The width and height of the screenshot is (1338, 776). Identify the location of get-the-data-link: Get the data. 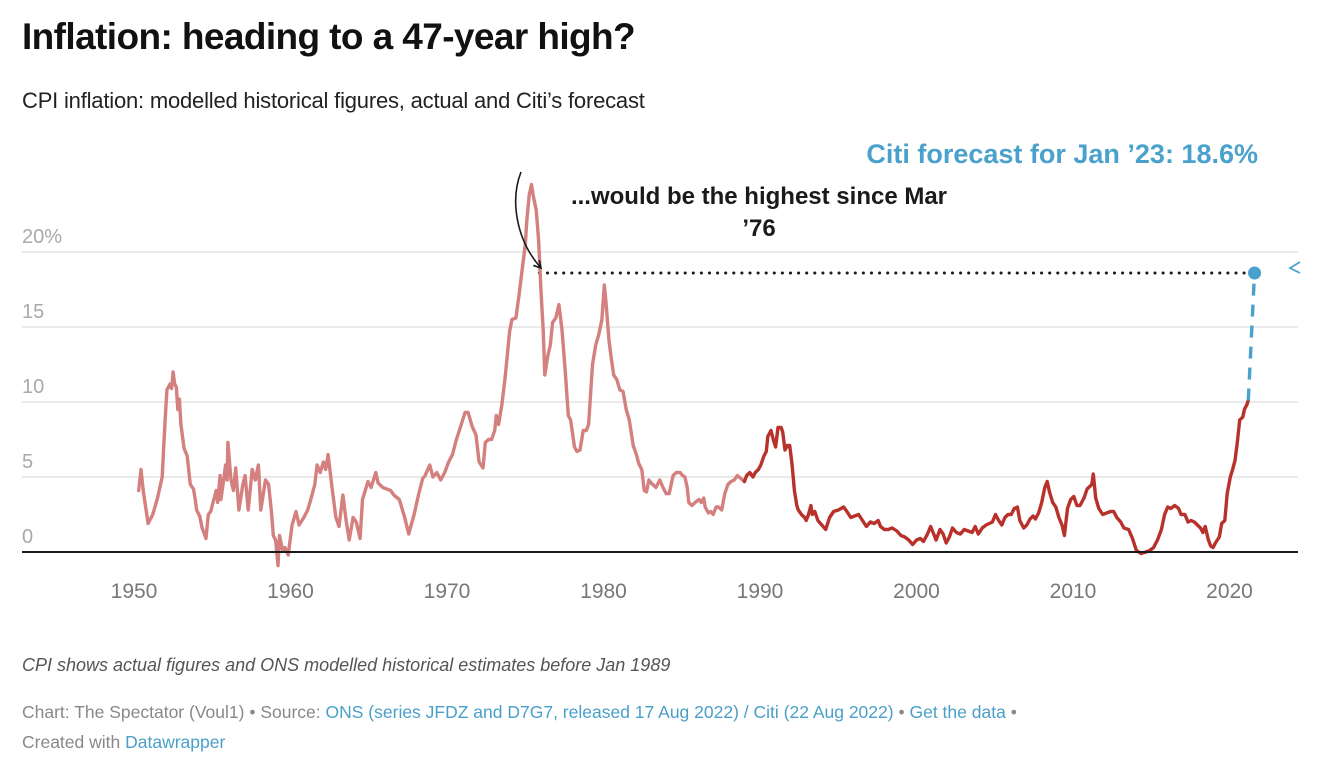
(957, 712).